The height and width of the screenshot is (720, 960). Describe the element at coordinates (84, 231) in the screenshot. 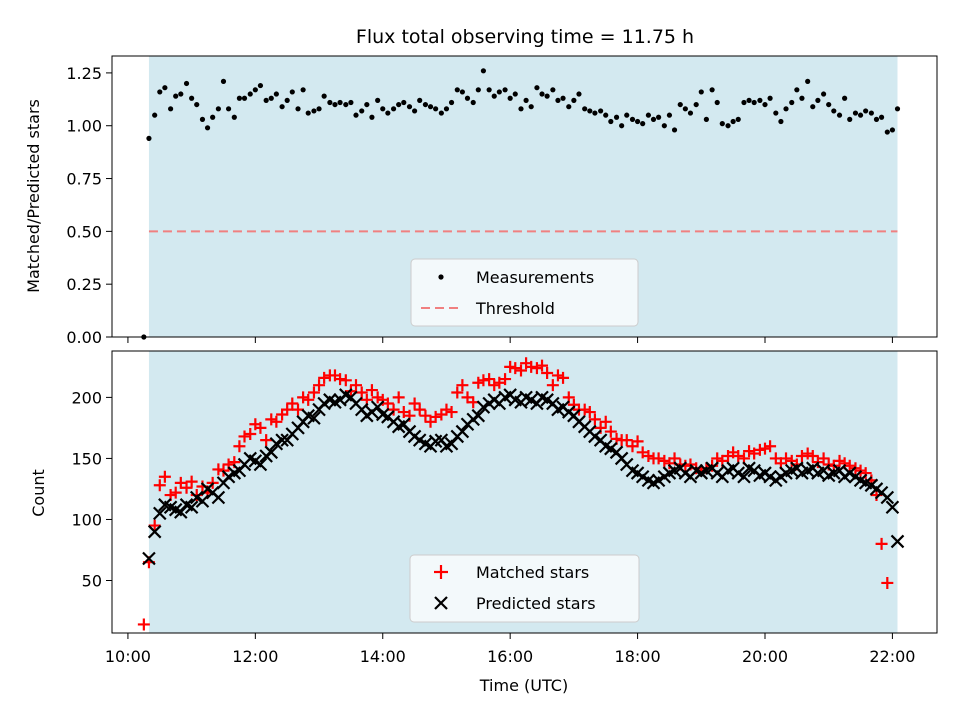

I see `top-y-tick-label: 0.50` at that location.